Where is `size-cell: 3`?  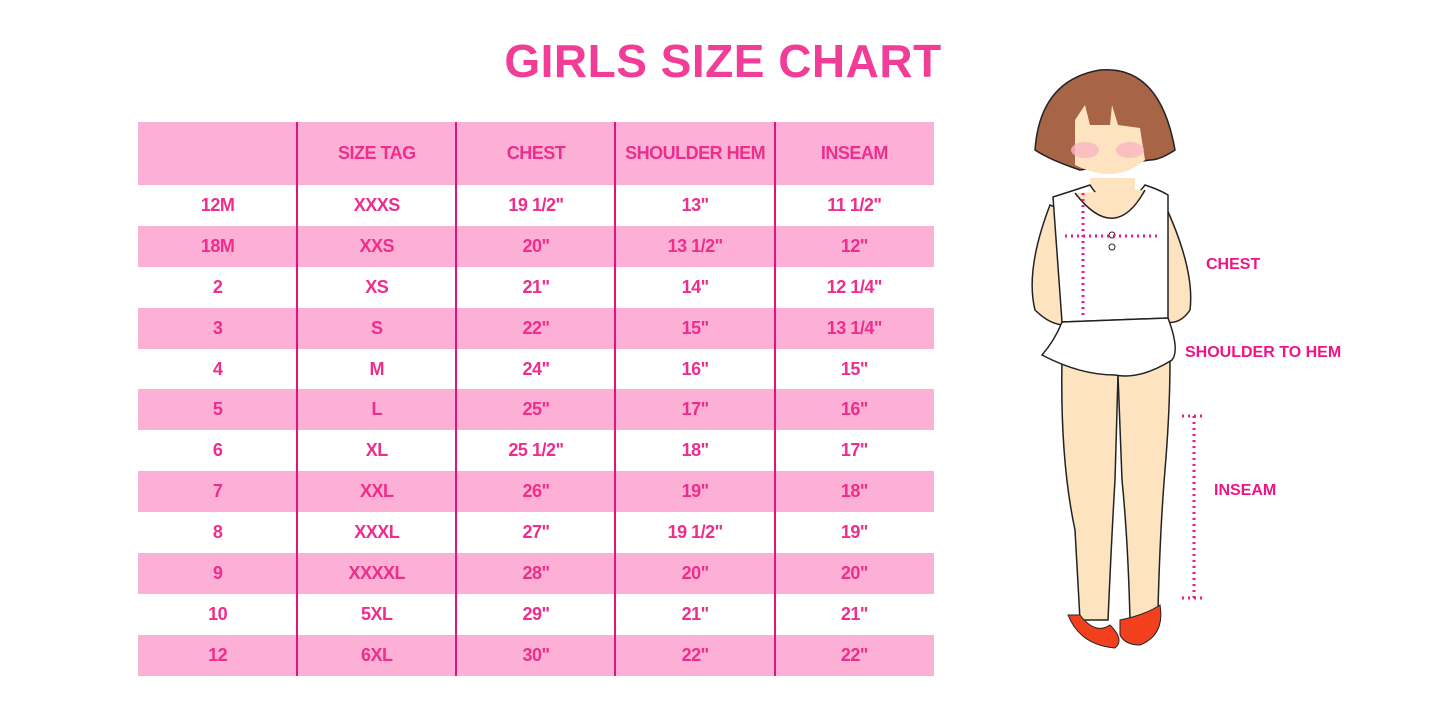
size-cell: 3 is located at coordinates (217, 327).